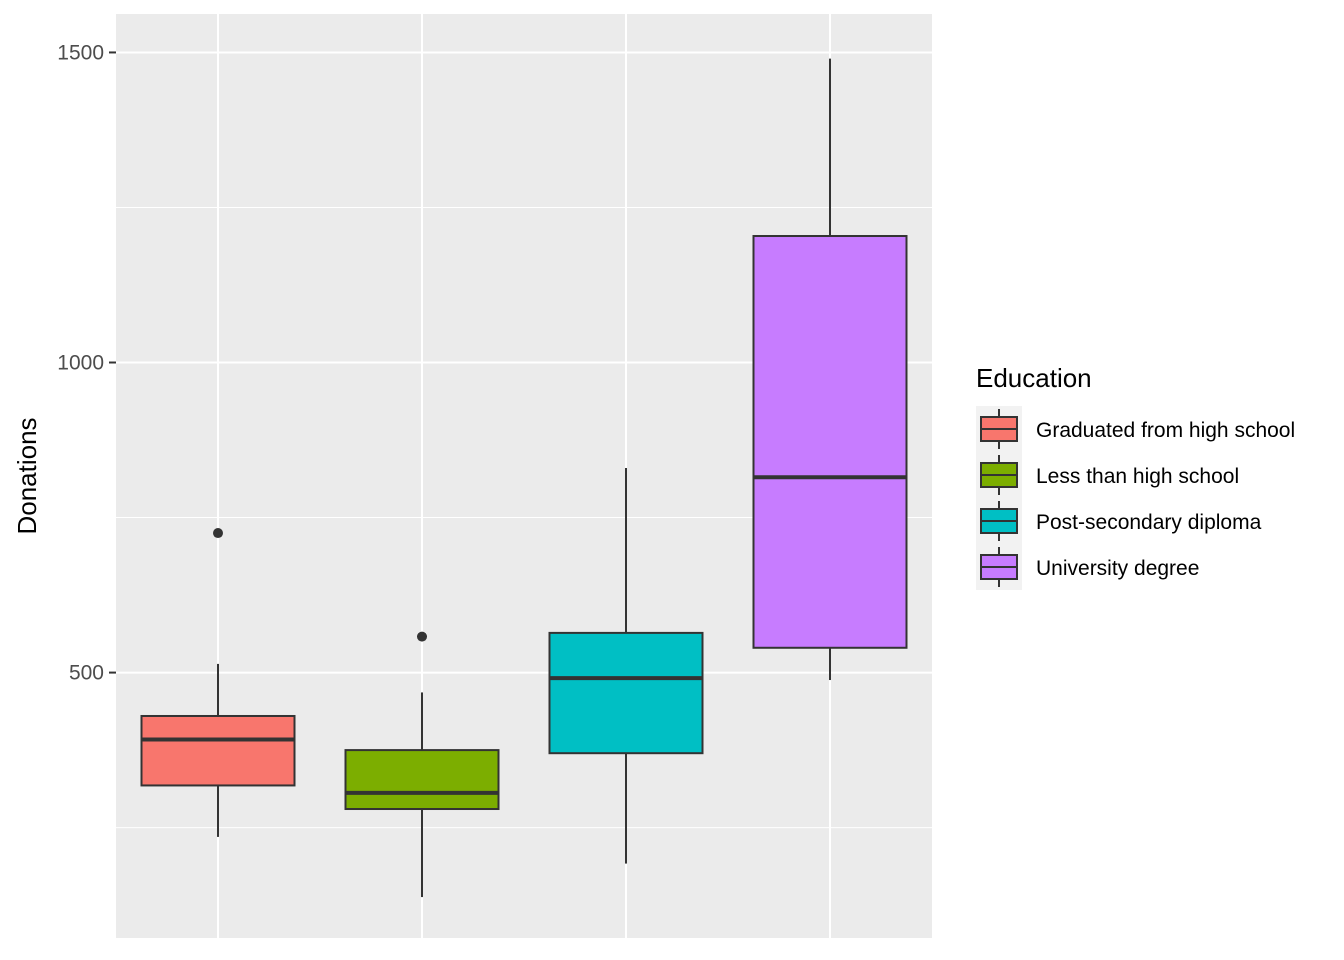  Describe the element at coordinates (80, 52) in the screenshot. I see `y-tick-label: 1500` at that location.